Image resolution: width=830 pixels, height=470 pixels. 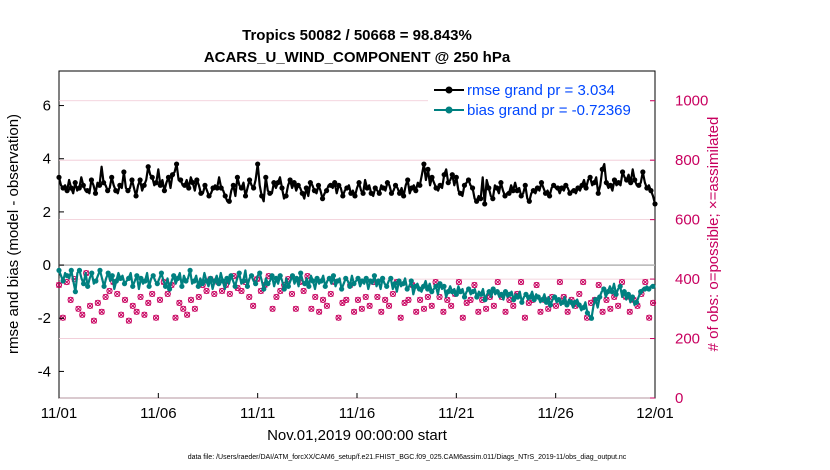 What do you see at coordinates (655, 413) in the screenshot?
I see `x-tick-label: 12/01` at bounding box center [655, 413].